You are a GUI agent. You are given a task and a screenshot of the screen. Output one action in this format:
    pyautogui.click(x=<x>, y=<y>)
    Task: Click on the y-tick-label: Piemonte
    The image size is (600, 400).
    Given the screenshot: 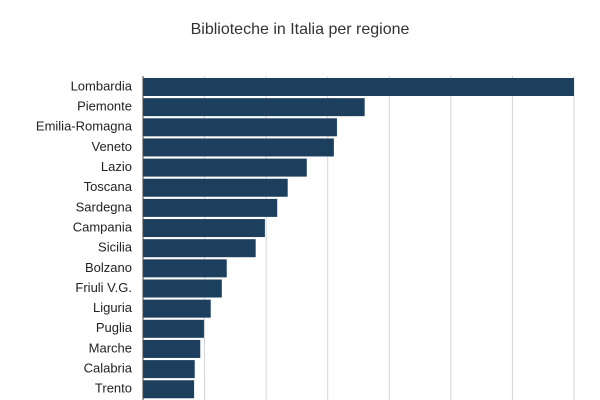 What is the action you would take?
    pyautogui.click(x=104, y=106)
    